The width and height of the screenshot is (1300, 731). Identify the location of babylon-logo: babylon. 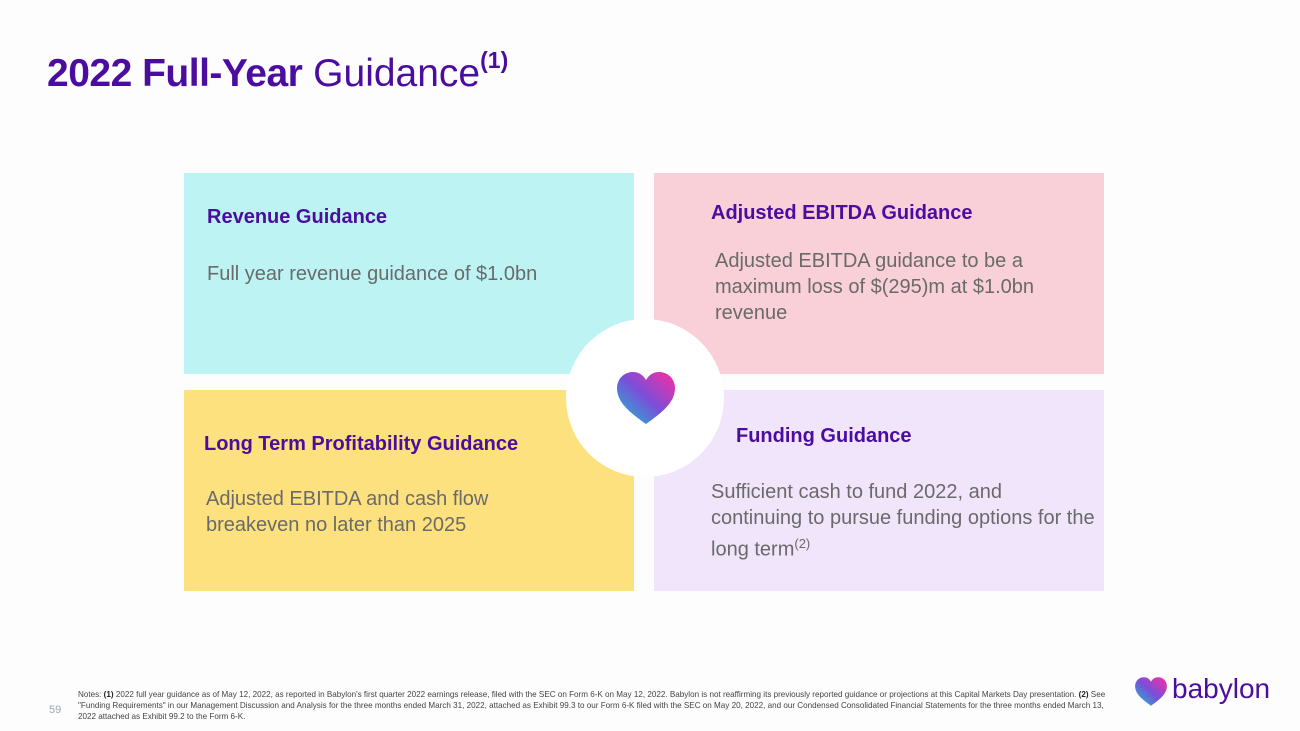
(1204, 692).